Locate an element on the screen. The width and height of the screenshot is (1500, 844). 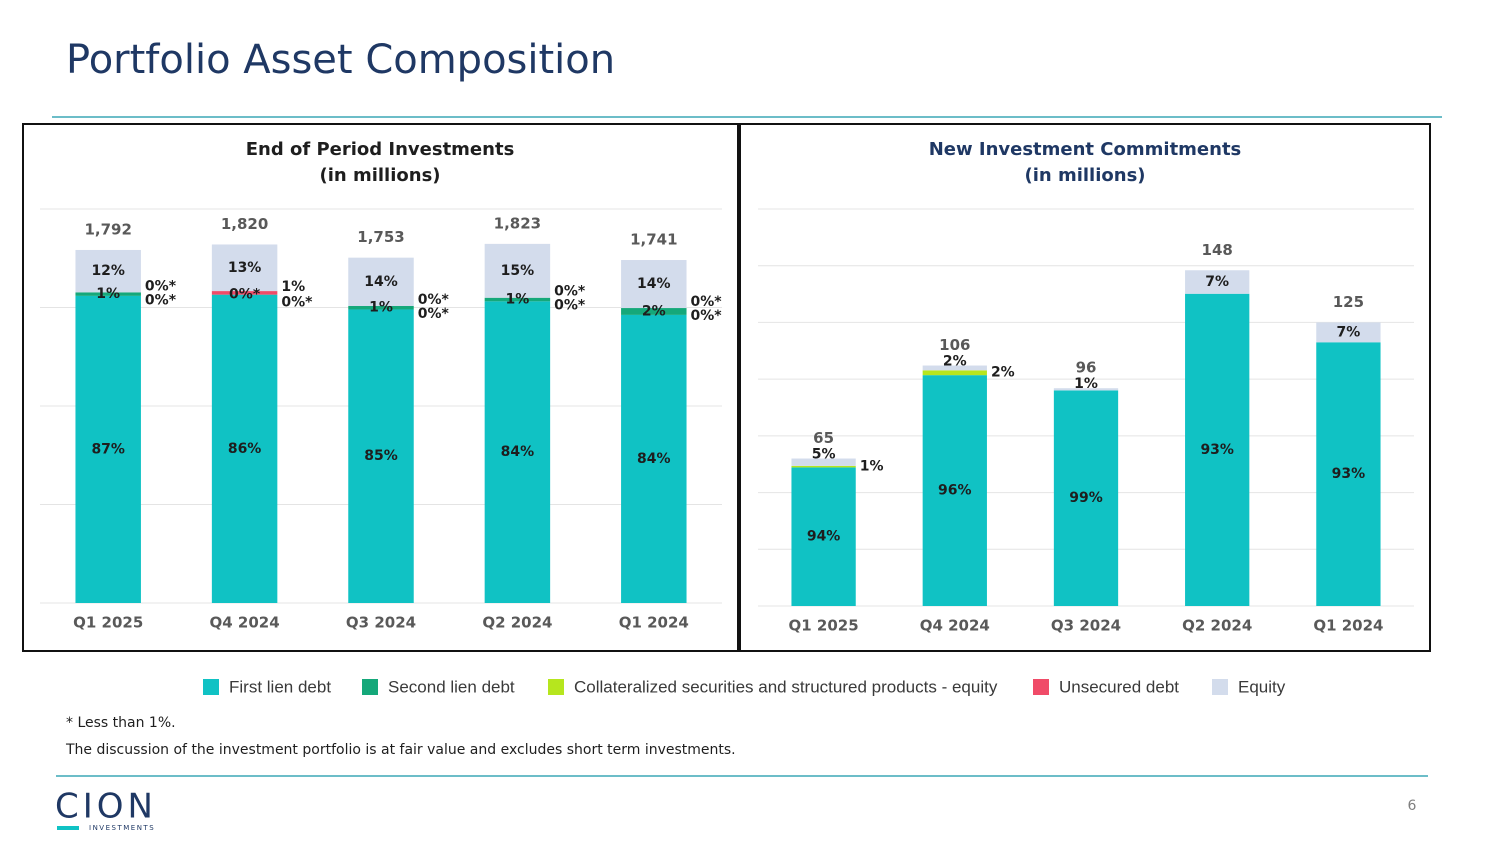
x-tick-label: Q2 2024 is located at coordinates (517, 623).